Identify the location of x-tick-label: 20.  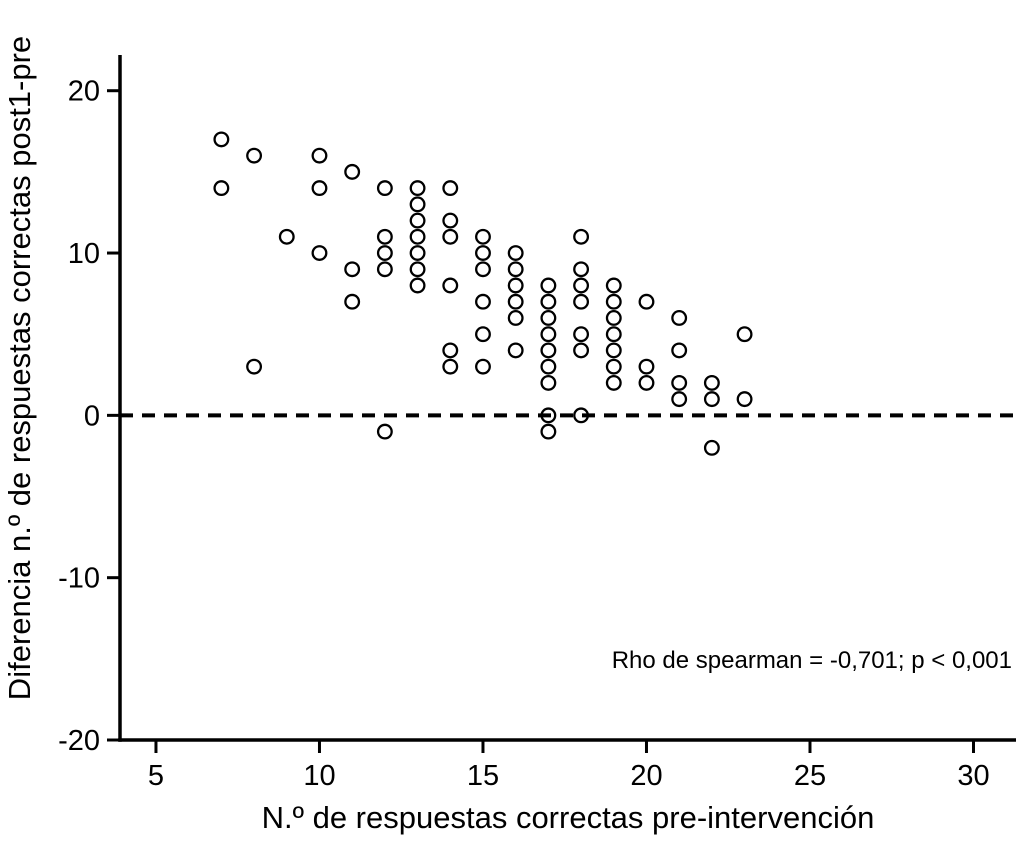
(646, 776).